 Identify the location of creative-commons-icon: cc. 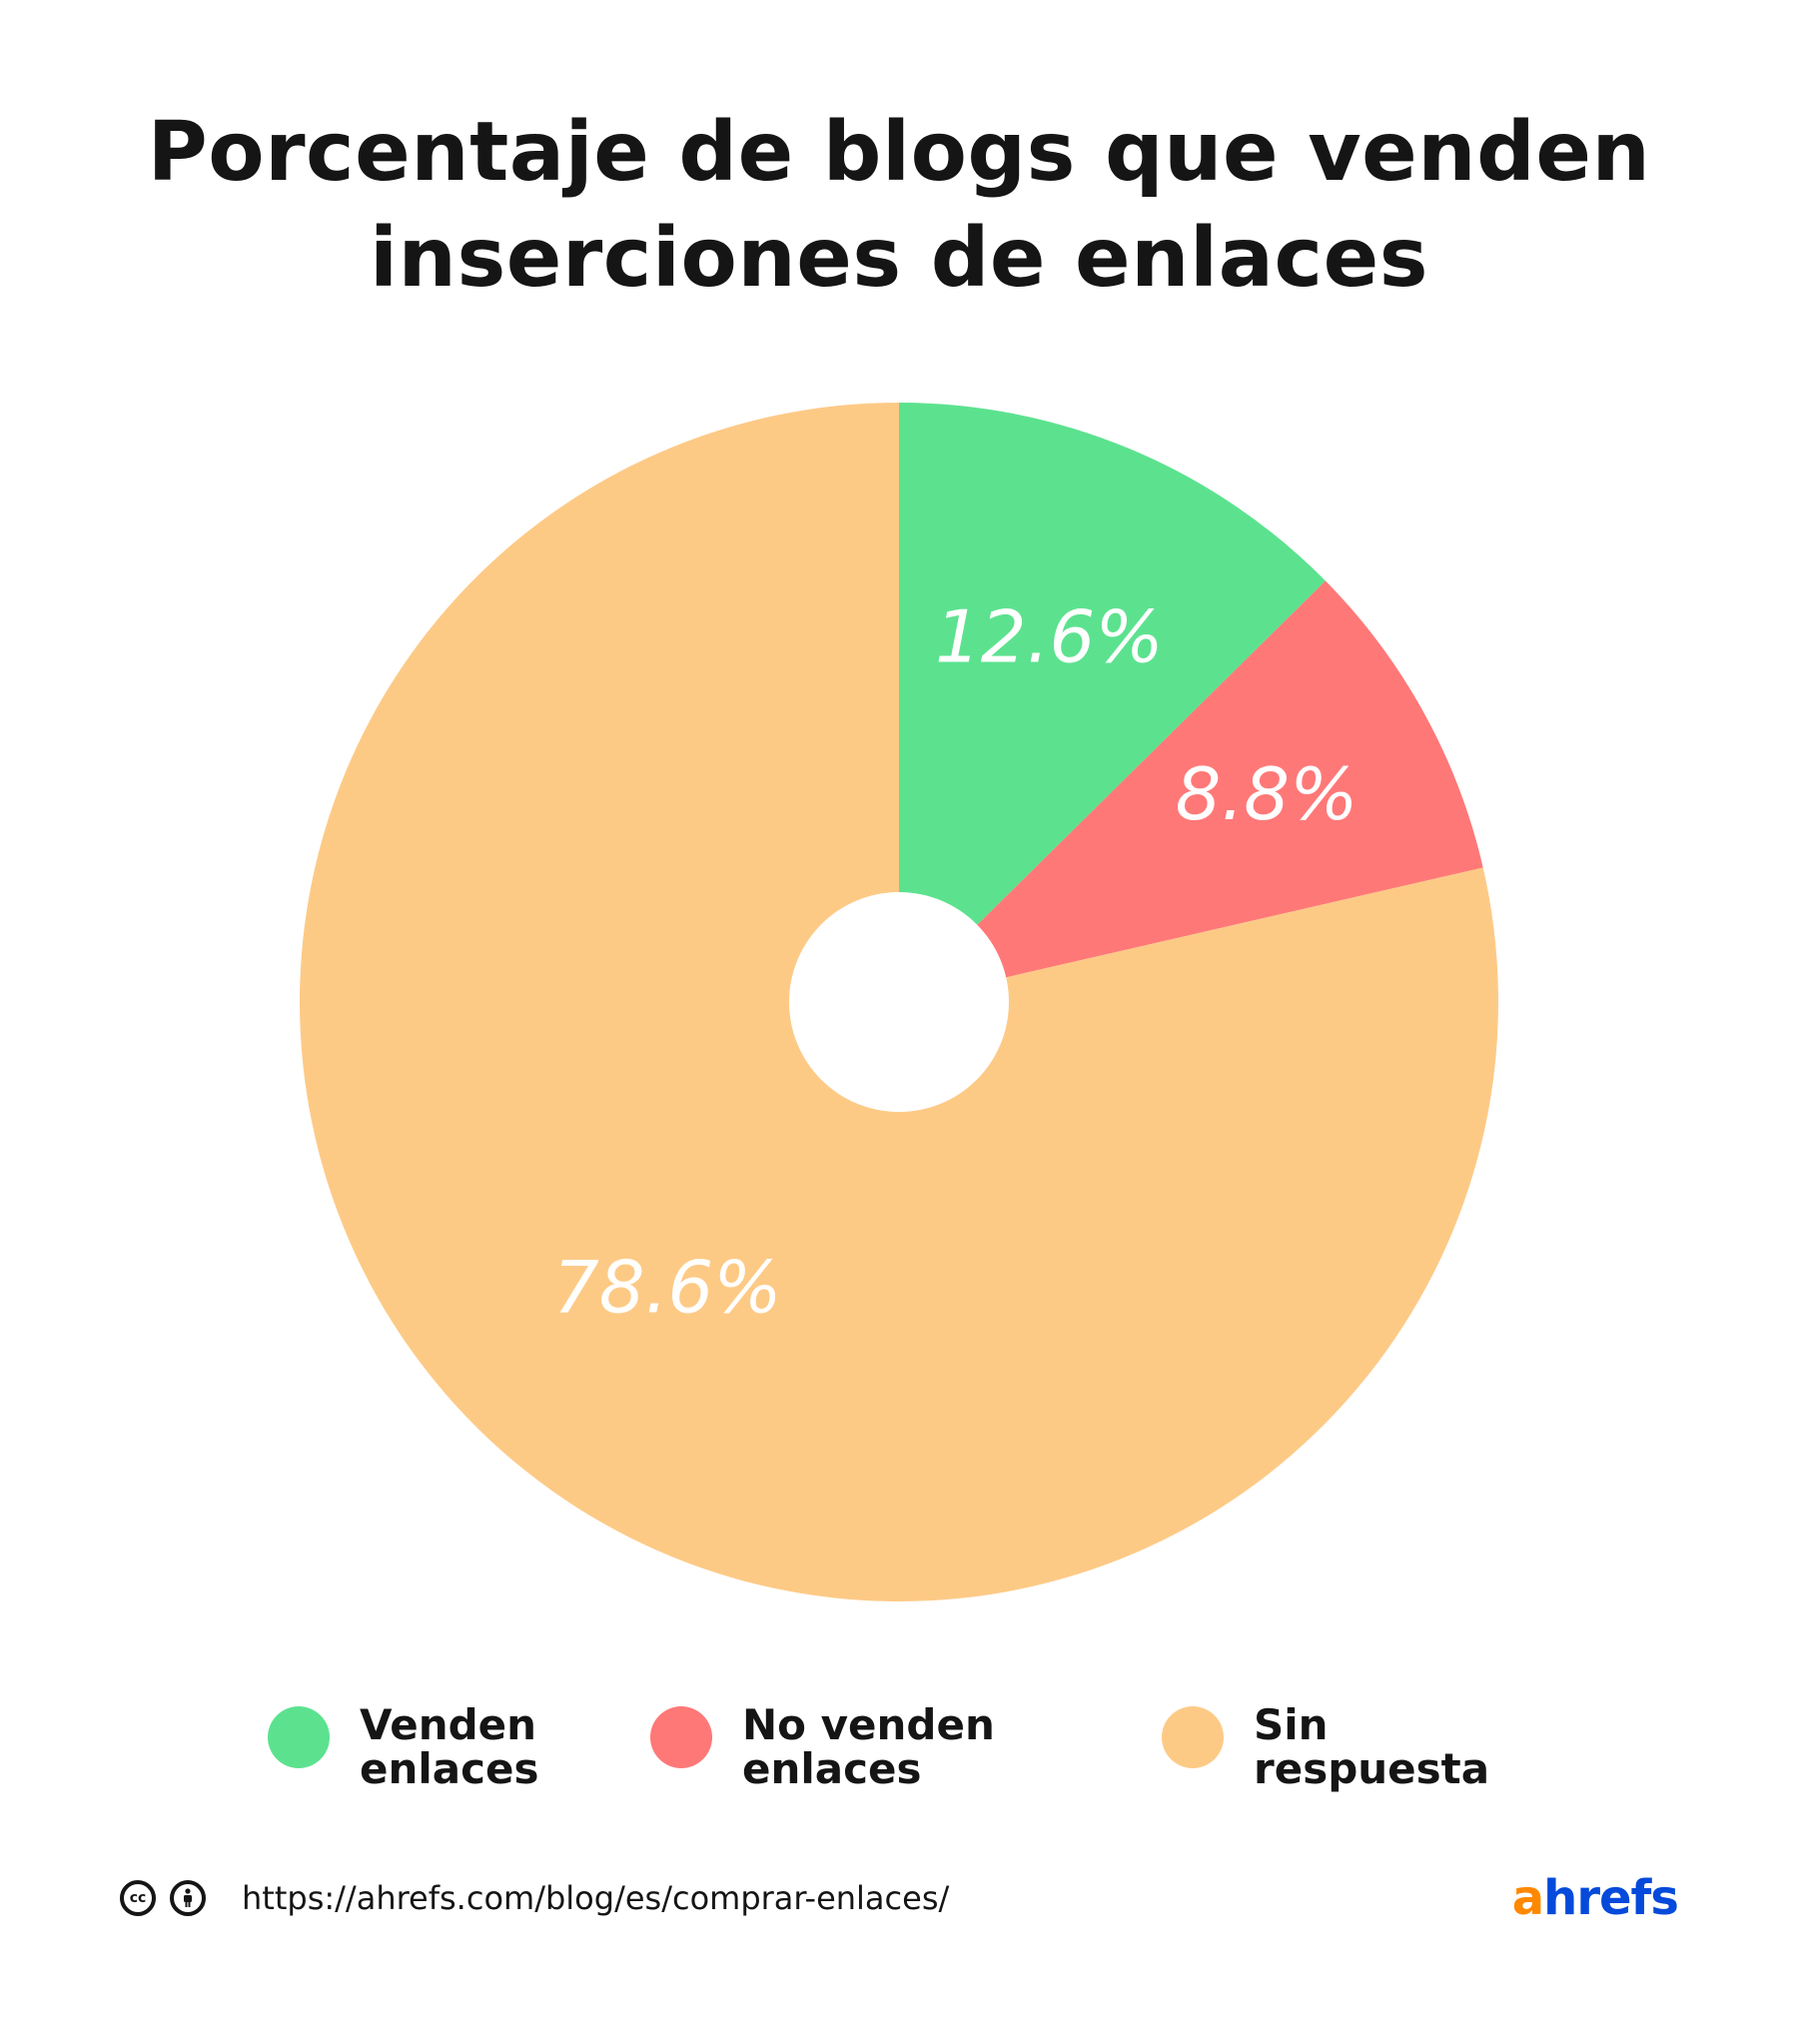
(138, 1898).